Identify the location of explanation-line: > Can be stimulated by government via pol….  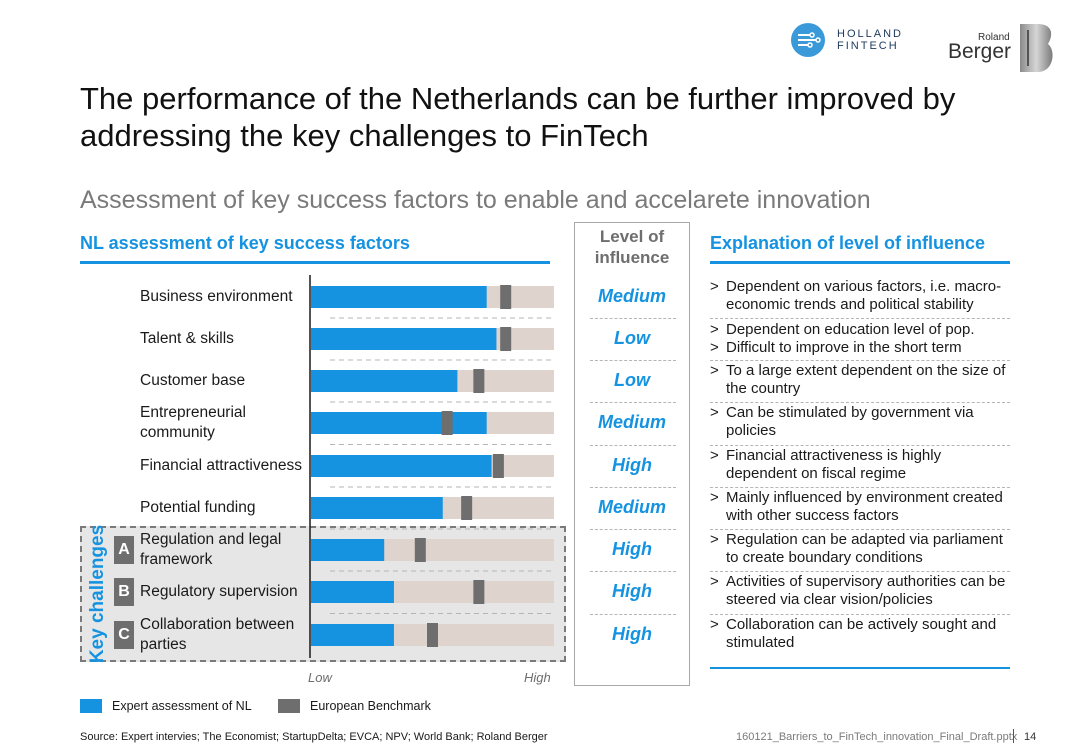
(860, 422).